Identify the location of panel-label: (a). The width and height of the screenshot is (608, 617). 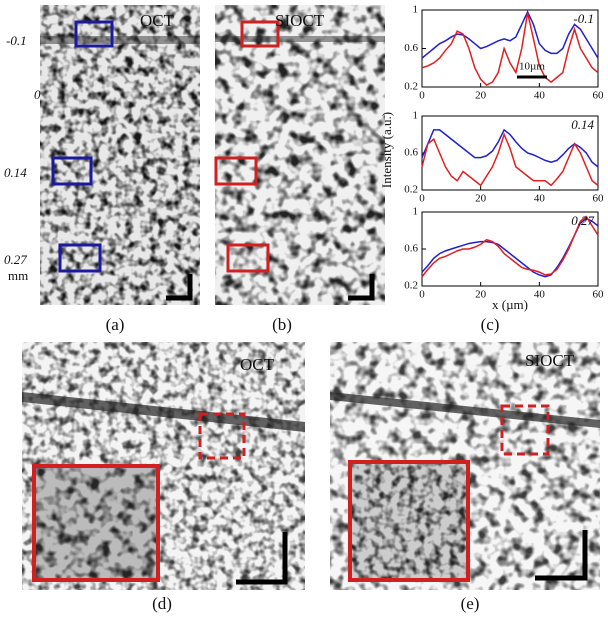
(115, 324).